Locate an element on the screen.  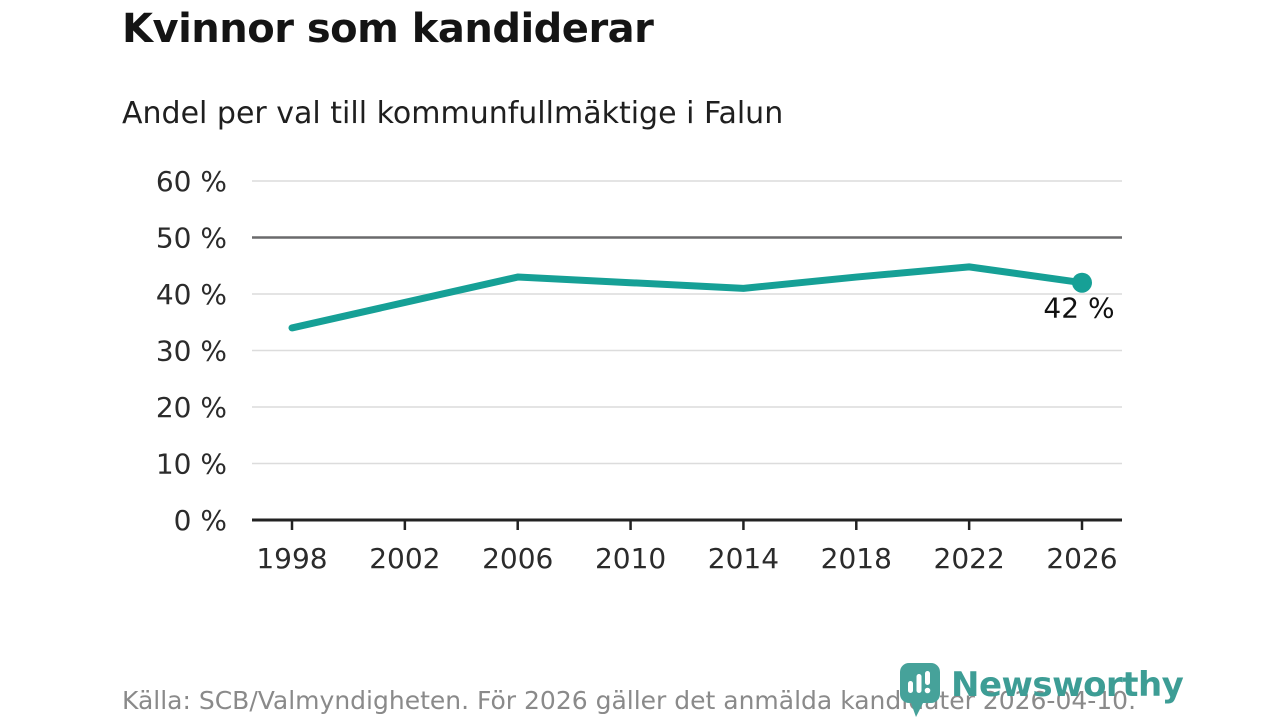
series-end-dot is located at coordinates (1082, 282).